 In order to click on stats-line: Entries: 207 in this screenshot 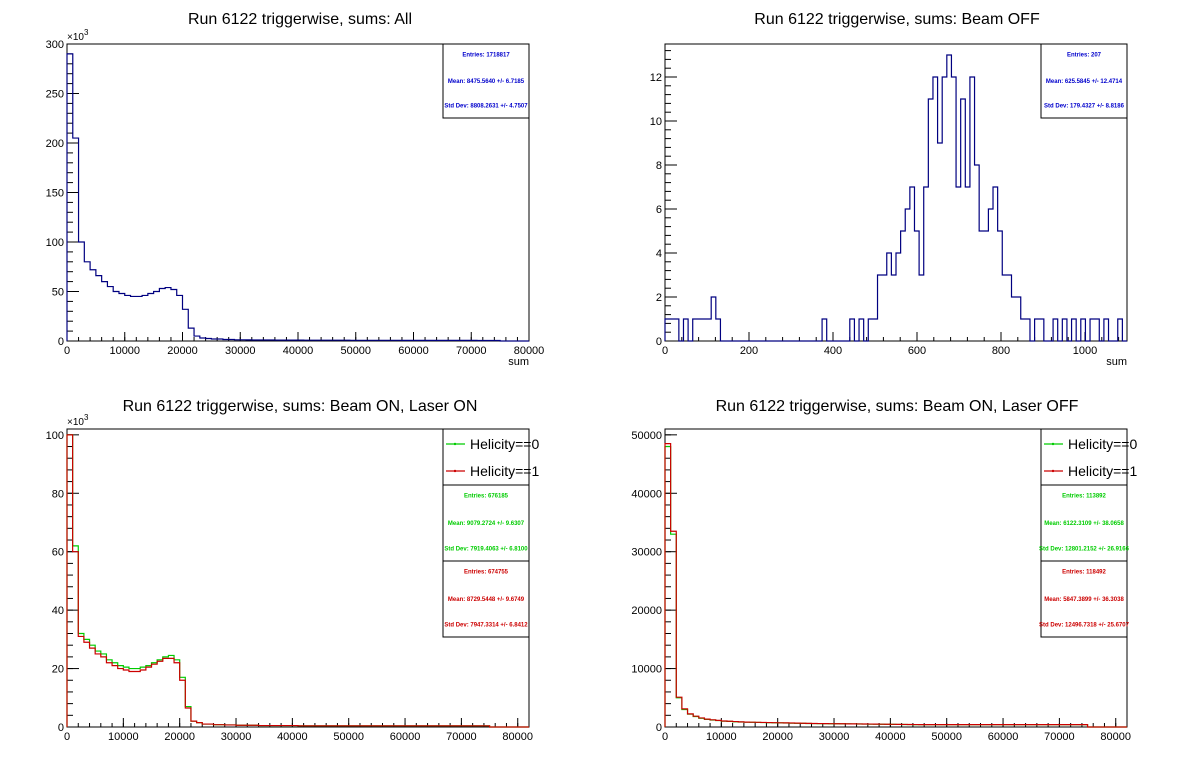, I will do `click(1084, 55)`.